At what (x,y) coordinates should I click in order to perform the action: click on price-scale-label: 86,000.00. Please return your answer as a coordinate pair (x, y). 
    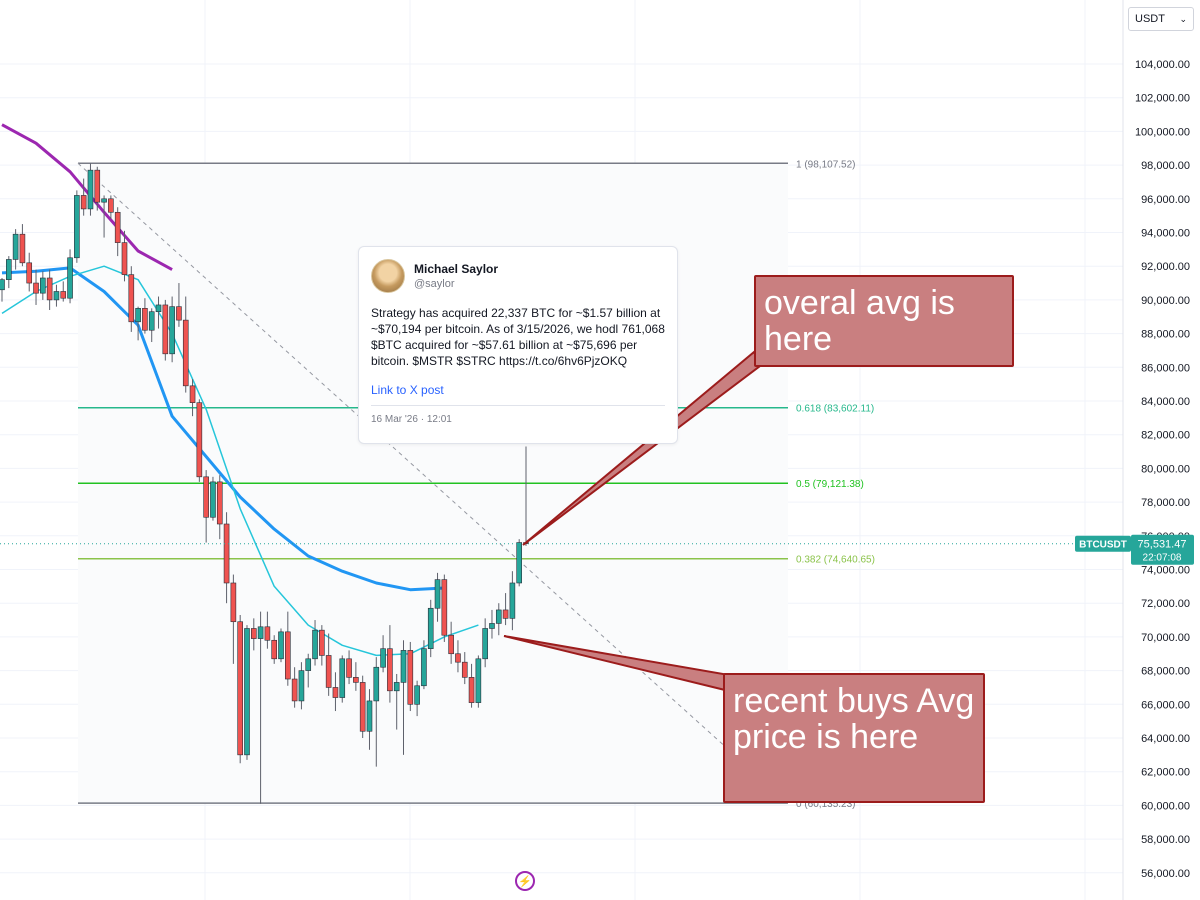
    Looking at the image, I should click on (1165, 368).